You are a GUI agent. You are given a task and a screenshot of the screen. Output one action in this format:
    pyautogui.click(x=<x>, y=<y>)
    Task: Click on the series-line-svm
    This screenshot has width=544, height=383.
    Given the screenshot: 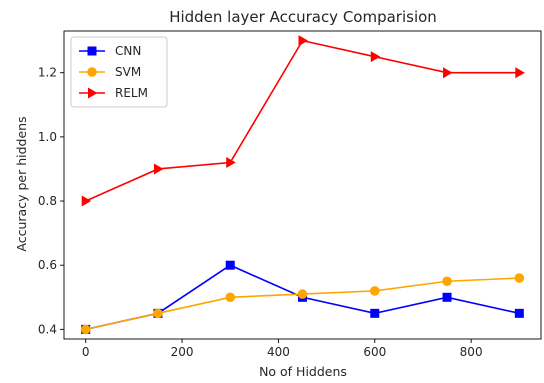 What is the action you would take?
    pyautogui.click(x=302, y=304)
    